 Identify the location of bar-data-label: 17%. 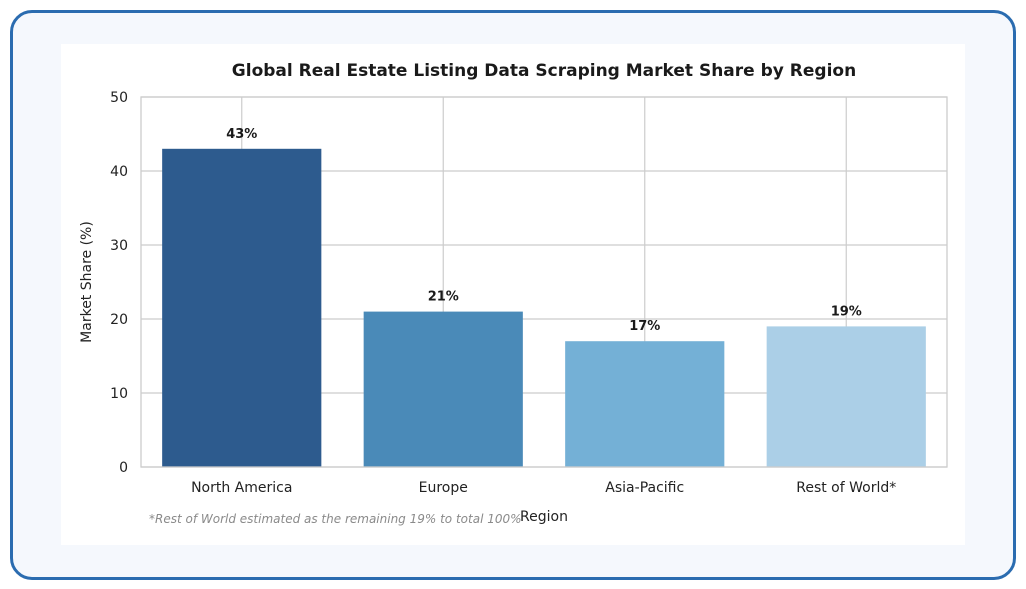
(644, 326).